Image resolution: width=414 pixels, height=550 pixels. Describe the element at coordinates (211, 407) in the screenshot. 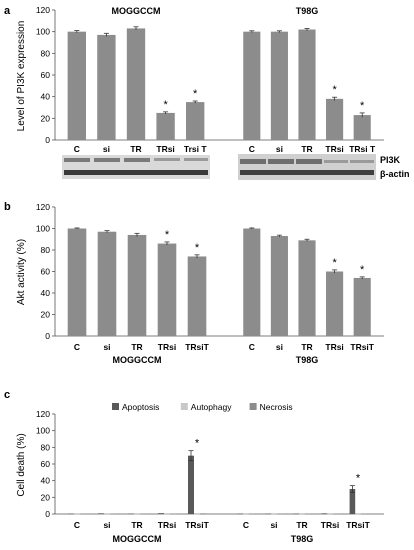

I see `legend-label-autophagy: Autophagy` at that location.